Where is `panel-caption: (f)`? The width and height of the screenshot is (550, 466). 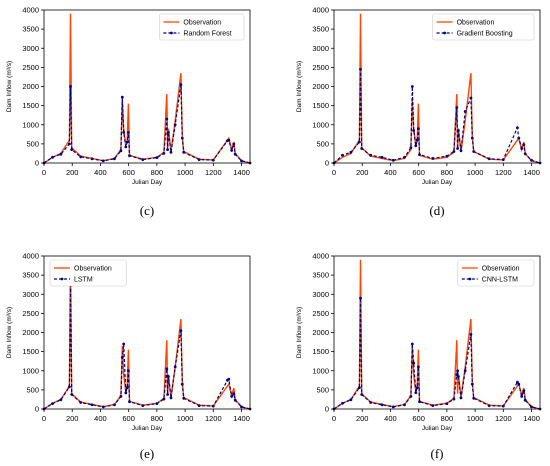 panel-caption: (f) is located at coordinates (437, 453).